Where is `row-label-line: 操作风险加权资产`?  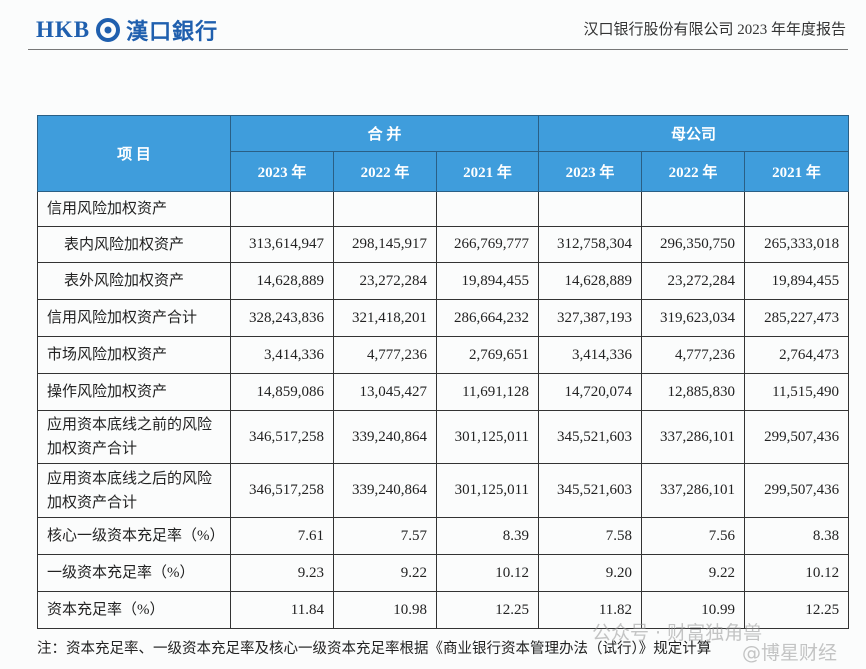
row-label-line: 操作风险加权资产 is located at coordinates (107, 392).